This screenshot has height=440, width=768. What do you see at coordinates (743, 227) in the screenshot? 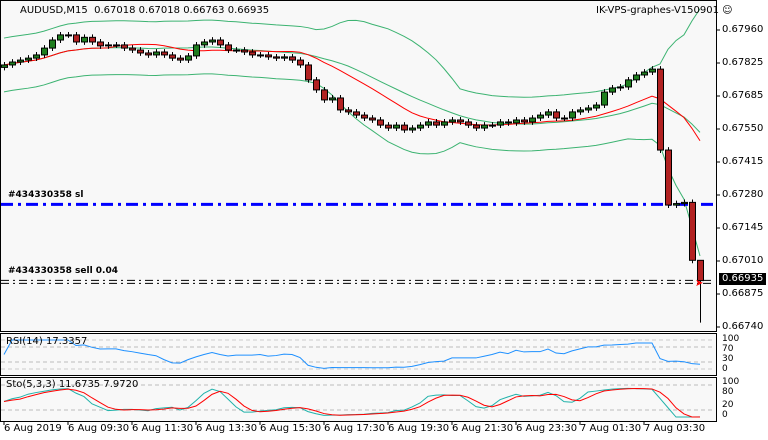
I see `price-label: 0.67145` at bounding box center [743, 227].